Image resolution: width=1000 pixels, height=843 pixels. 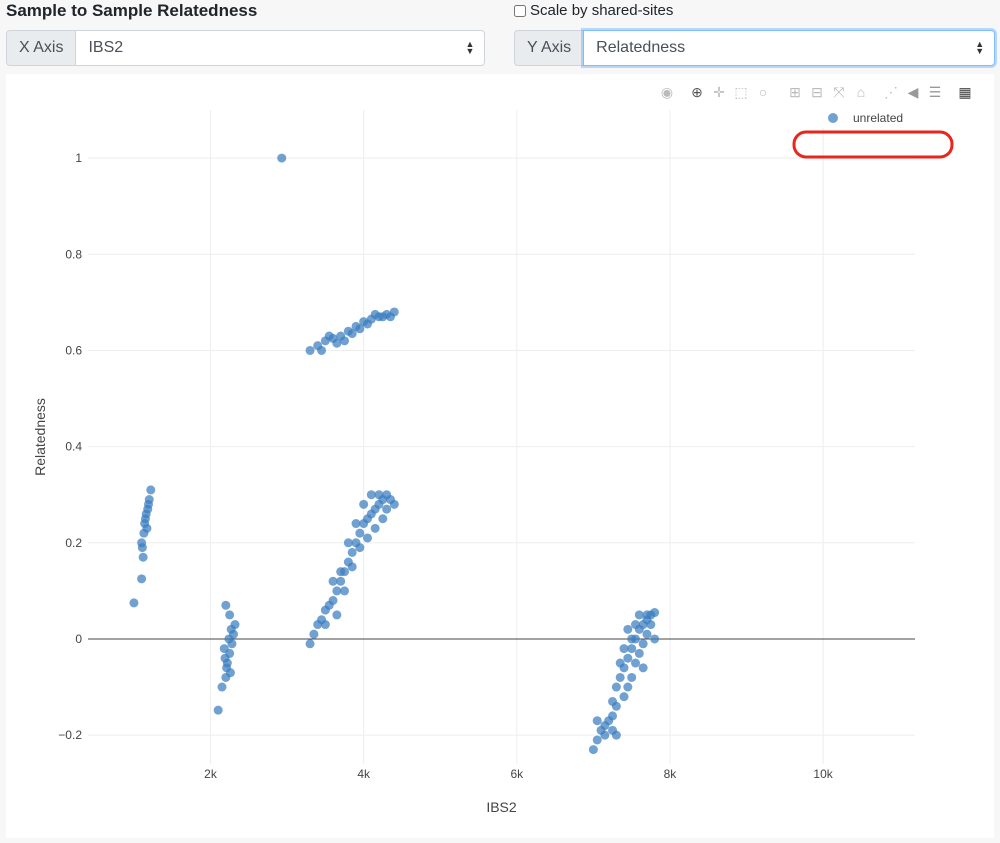 I want to click on x-axis-select: IBS2 ▲ ▼, so click(x=280, y=48).